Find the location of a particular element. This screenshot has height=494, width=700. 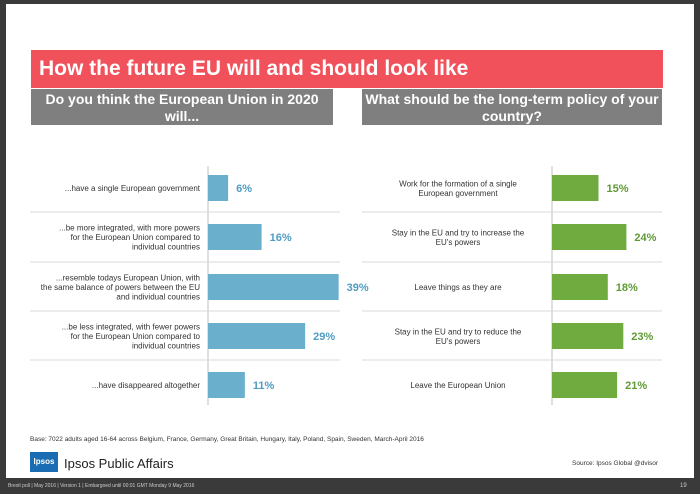

source-note: Source: Ipsos Global @dvisor is located at coordinates (615, 463).